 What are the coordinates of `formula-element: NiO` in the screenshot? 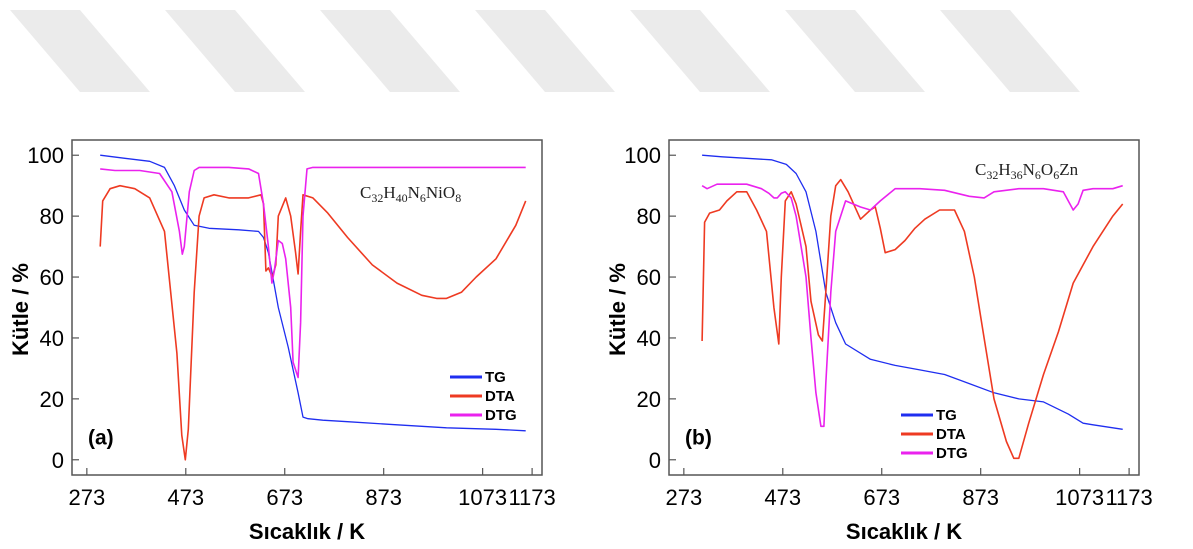 It's located at (440, 192).